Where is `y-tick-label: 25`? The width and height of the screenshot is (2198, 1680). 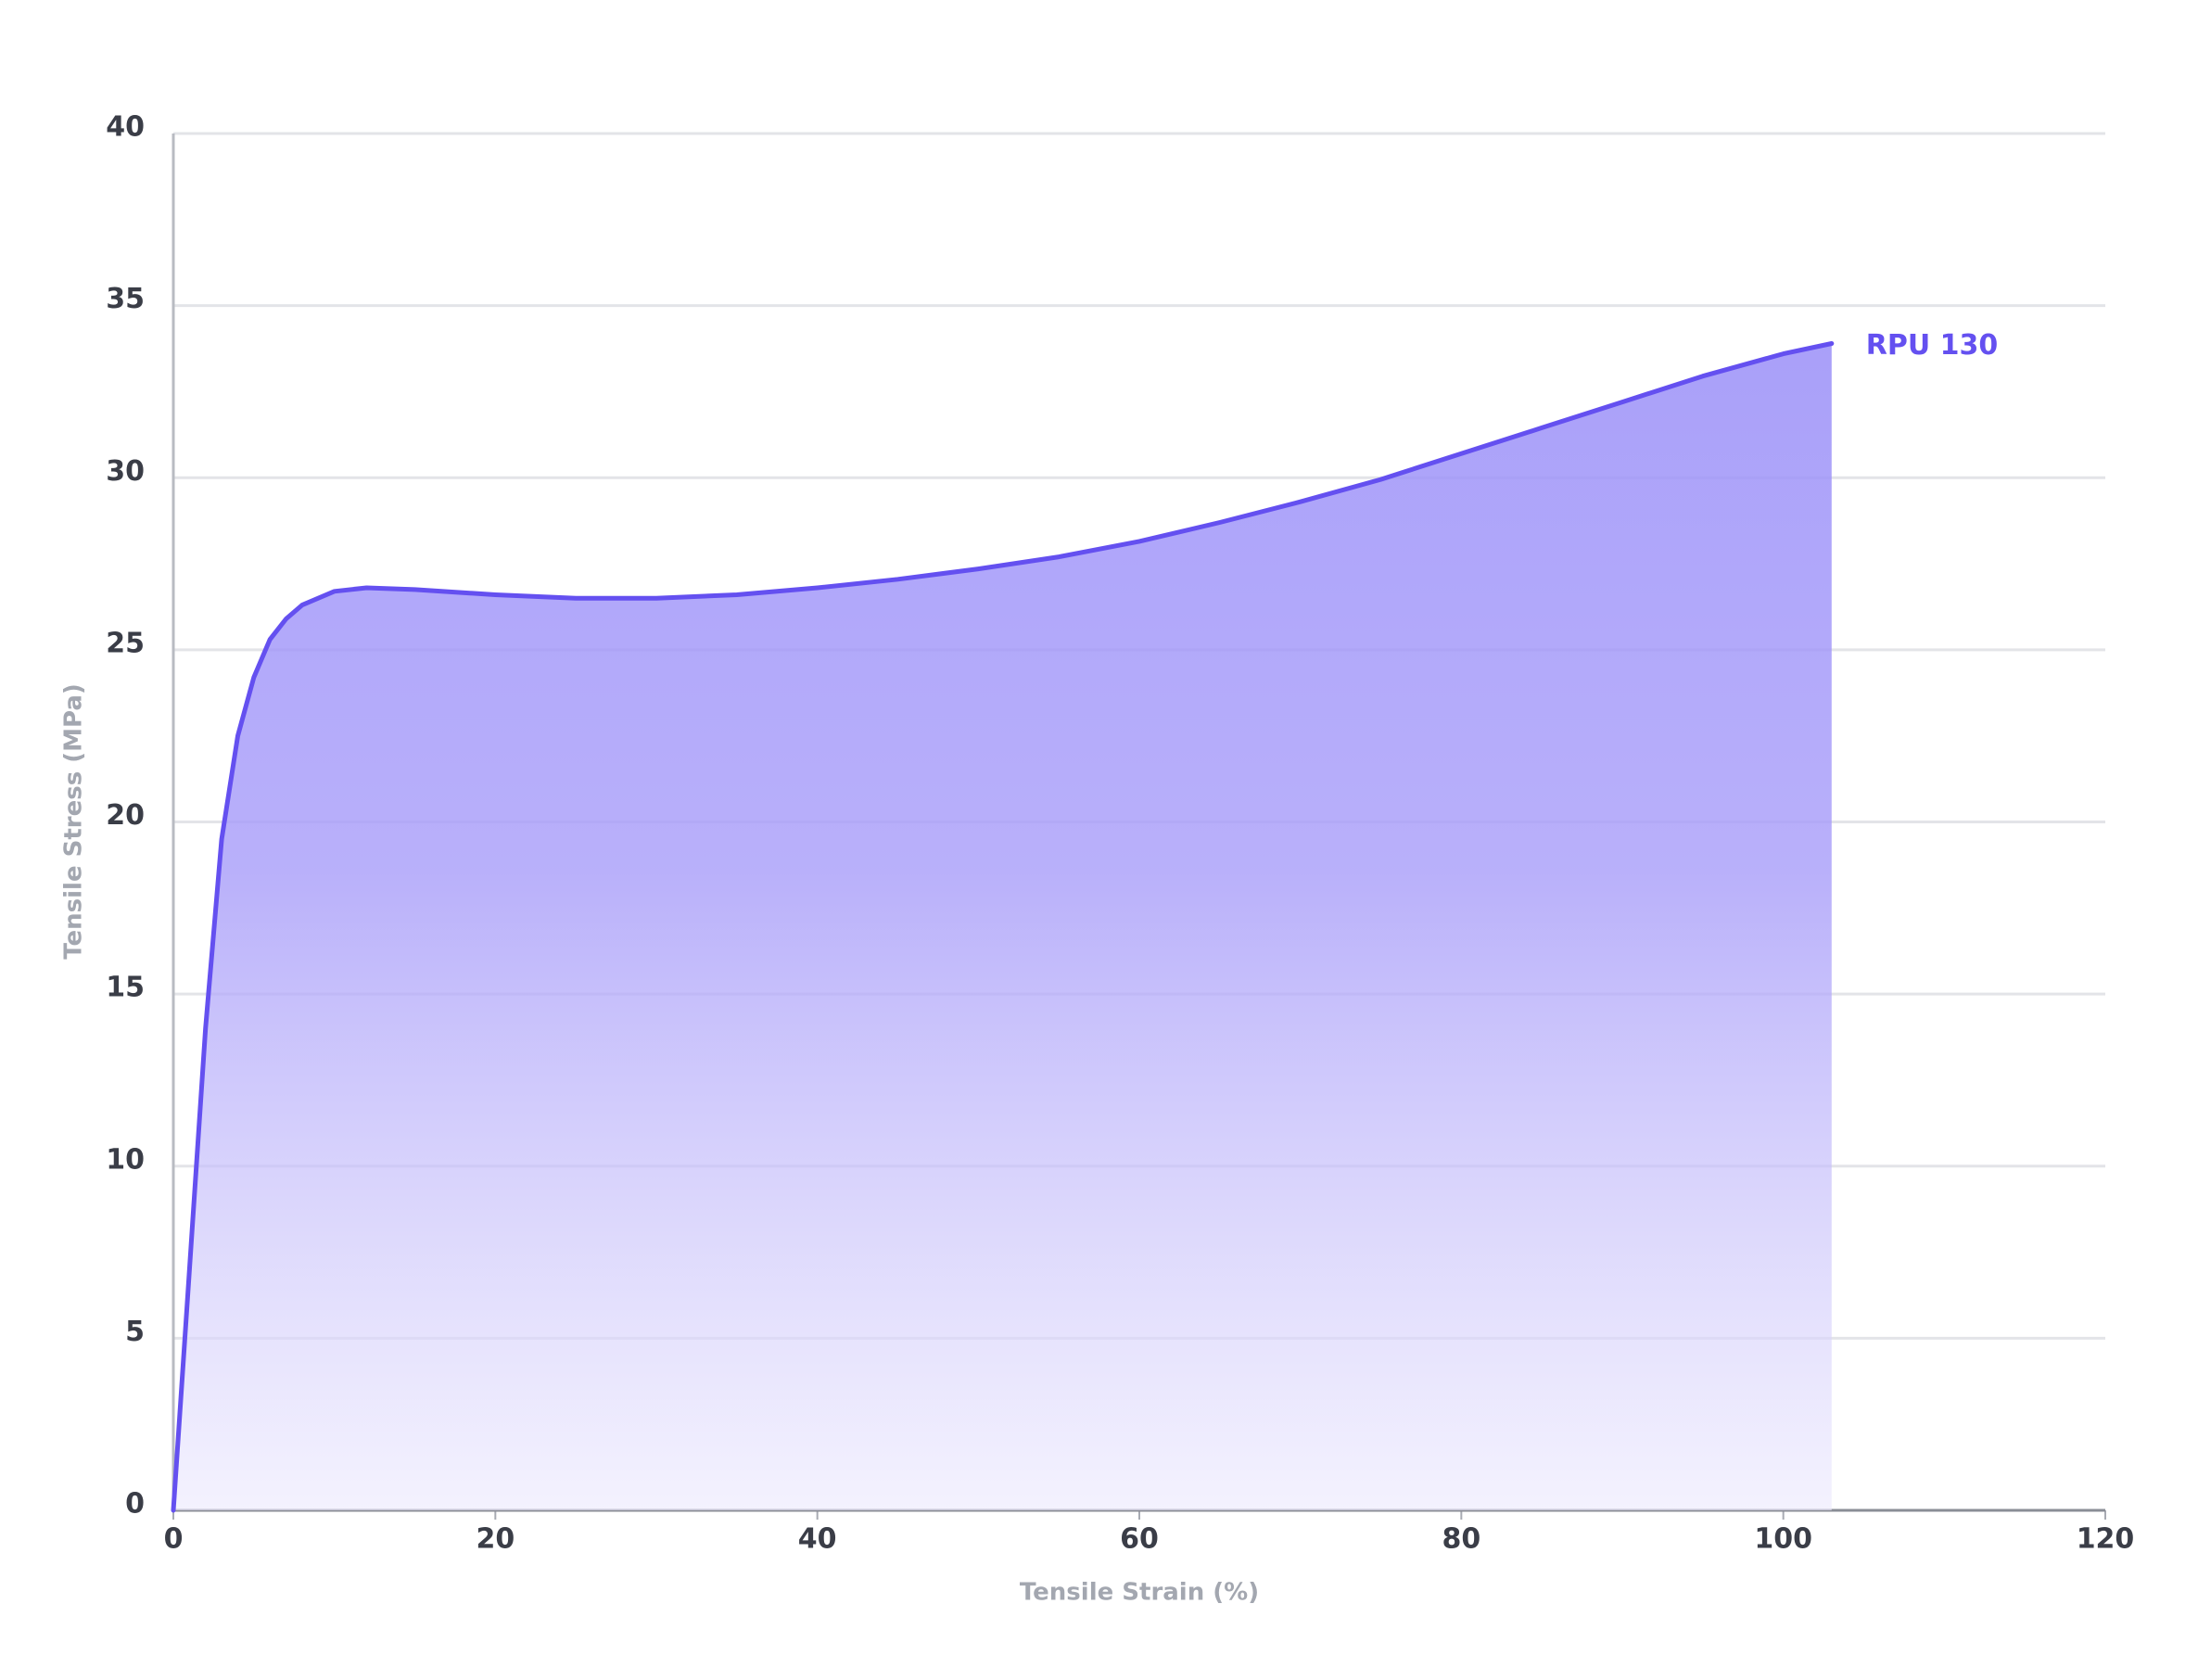 y-tick-label: 25 is located at coordinates (125, 643).